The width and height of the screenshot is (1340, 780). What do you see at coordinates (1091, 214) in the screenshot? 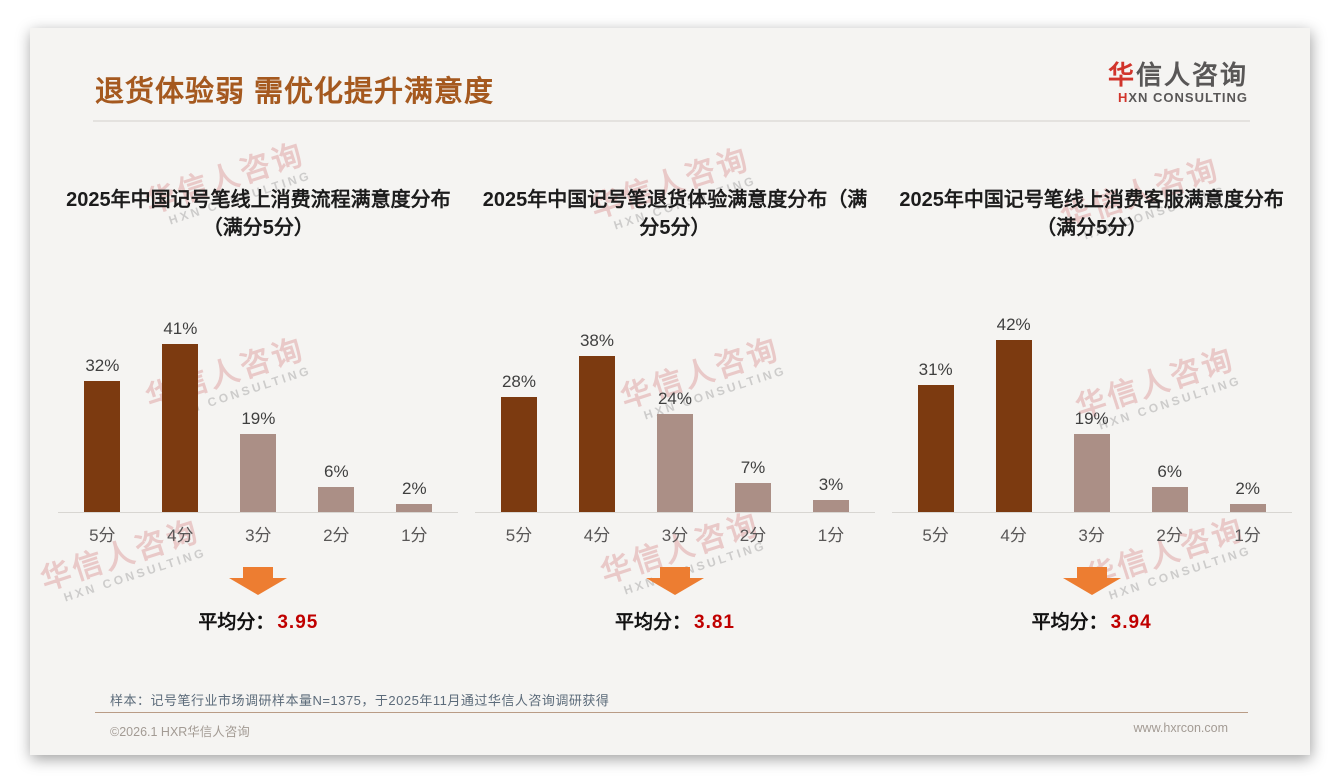
I see `chart-title: 2025年中国记号笔线上消费客服满意度分布（满分5分）` at bounding box center [1091, 214].